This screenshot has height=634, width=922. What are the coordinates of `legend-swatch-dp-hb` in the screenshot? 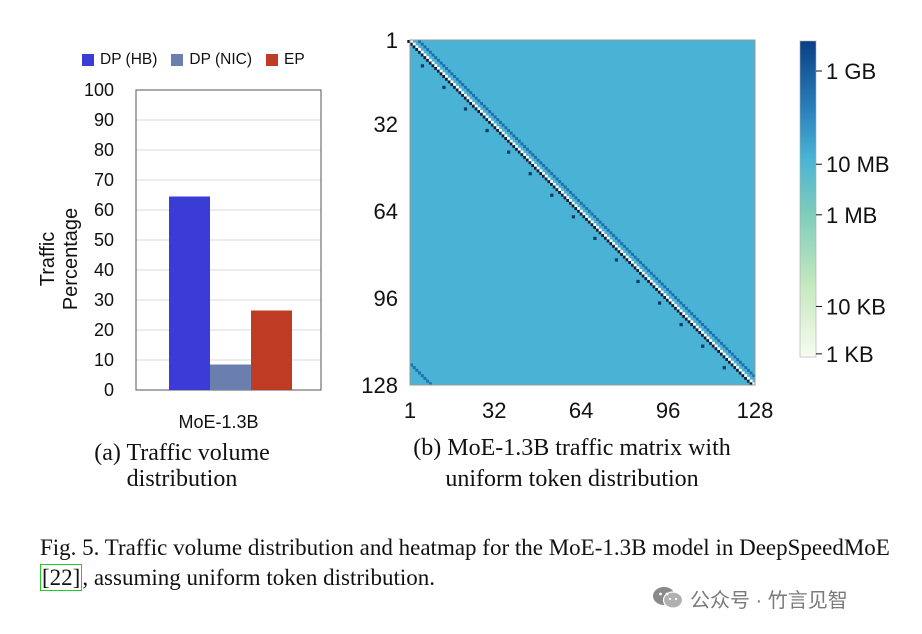 It's located at (88, 60).